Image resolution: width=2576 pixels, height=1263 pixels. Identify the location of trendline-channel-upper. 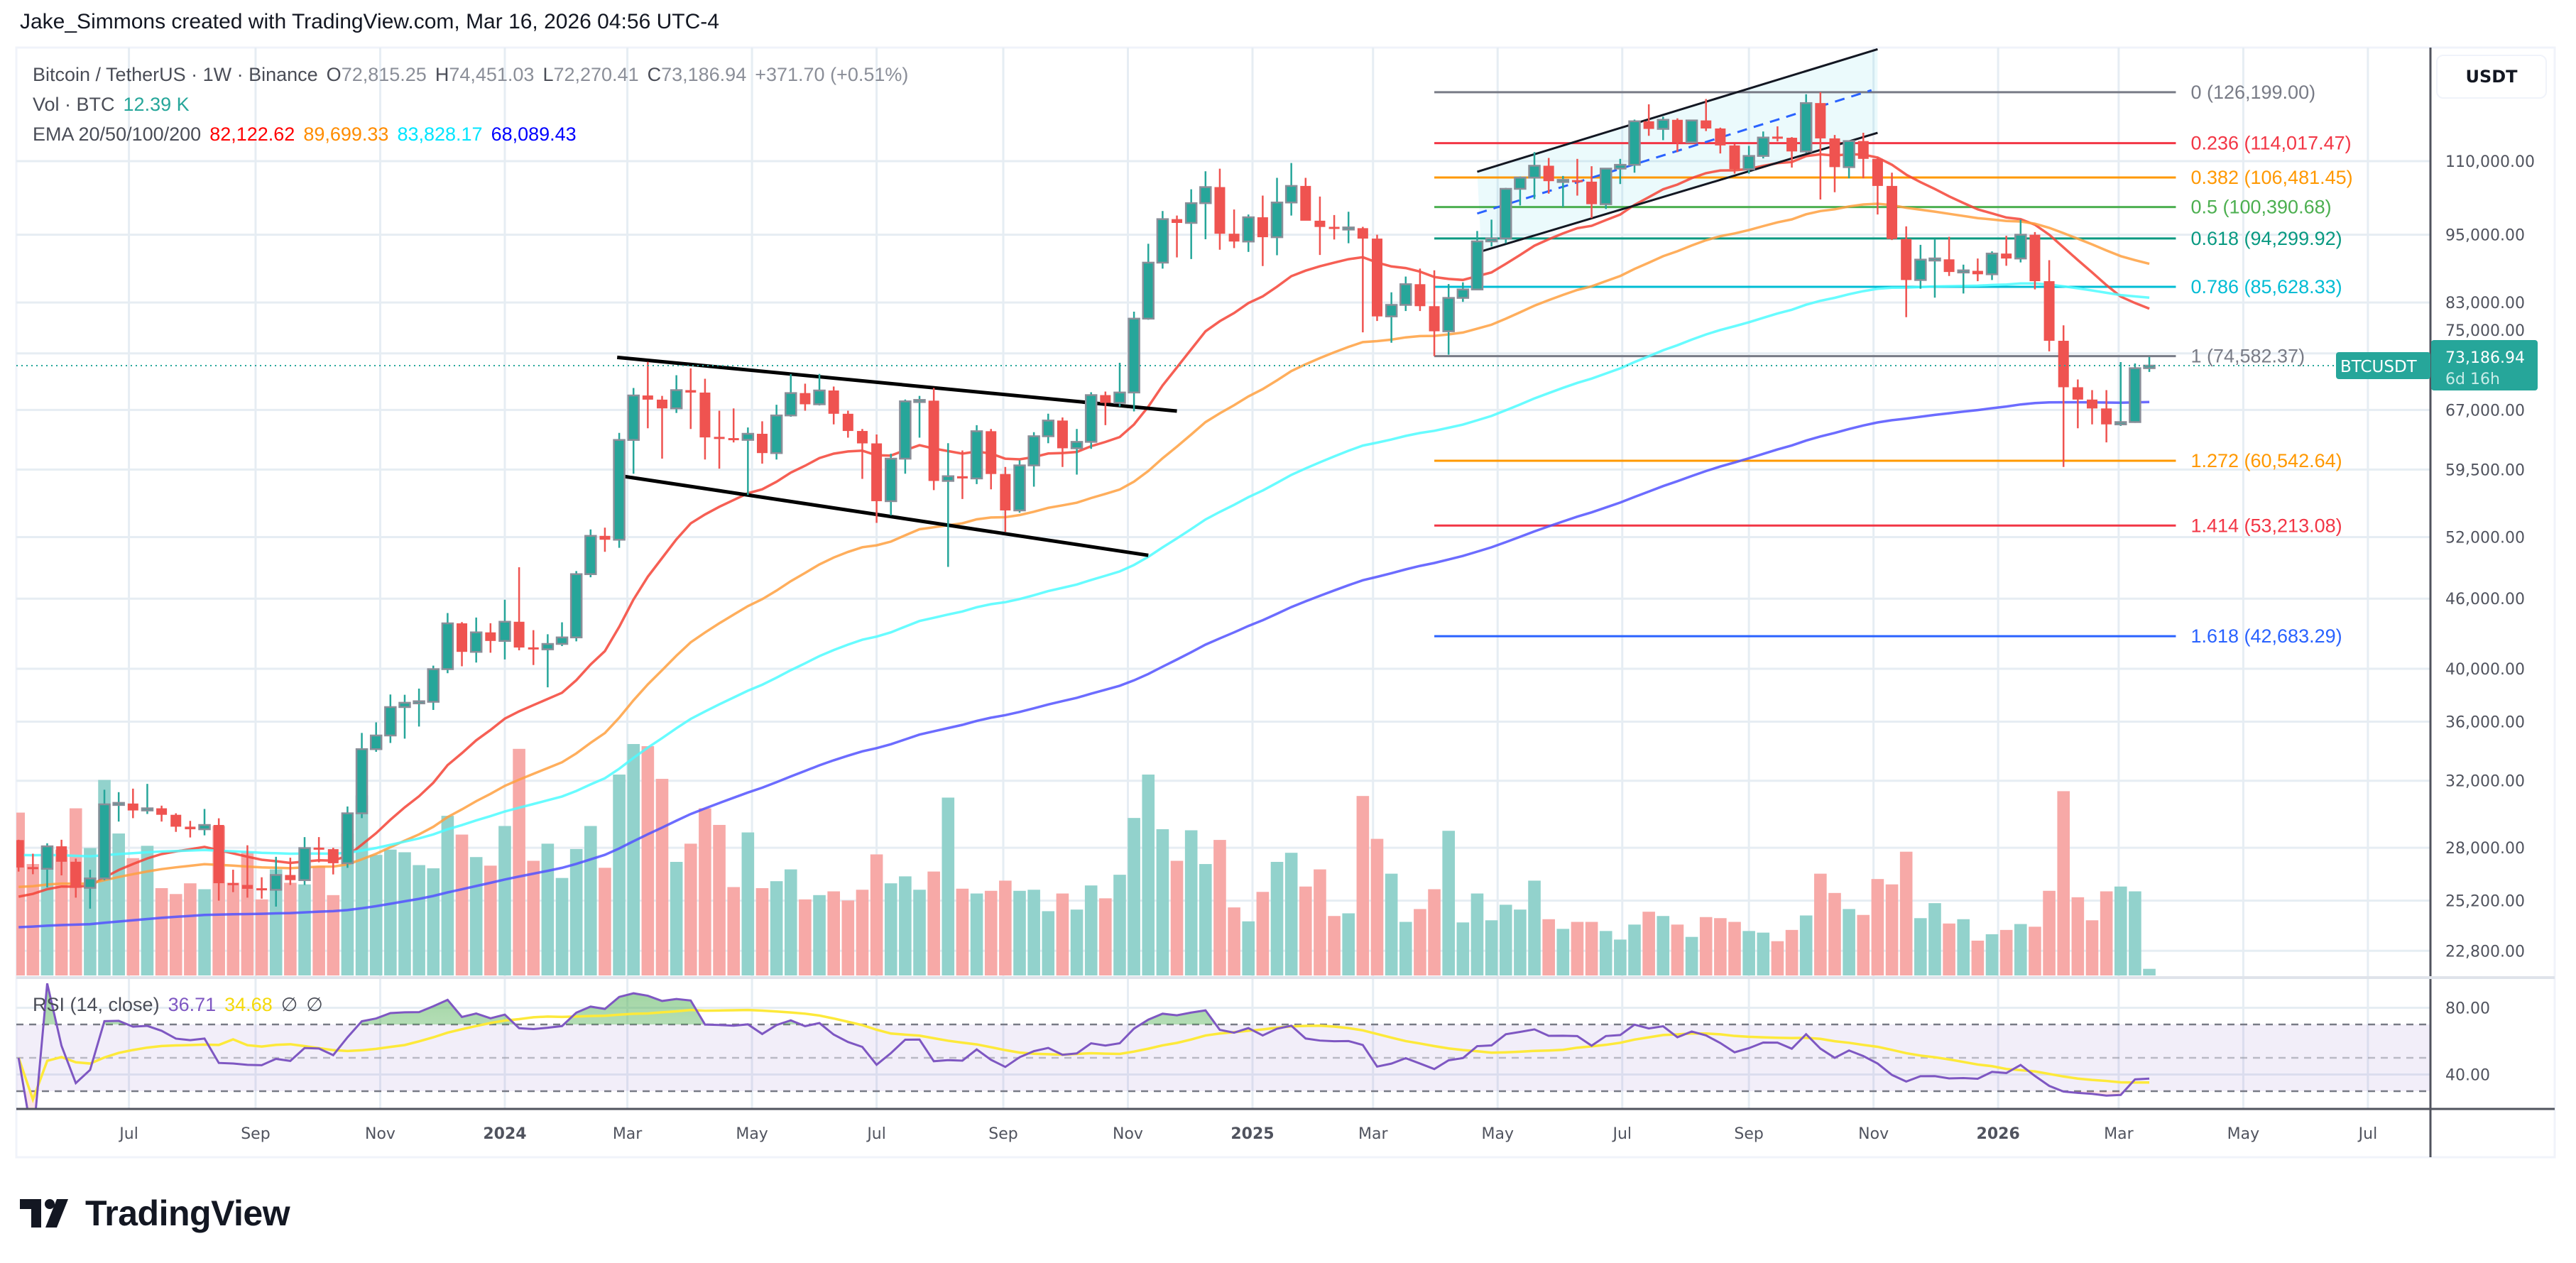
(1677, 110).